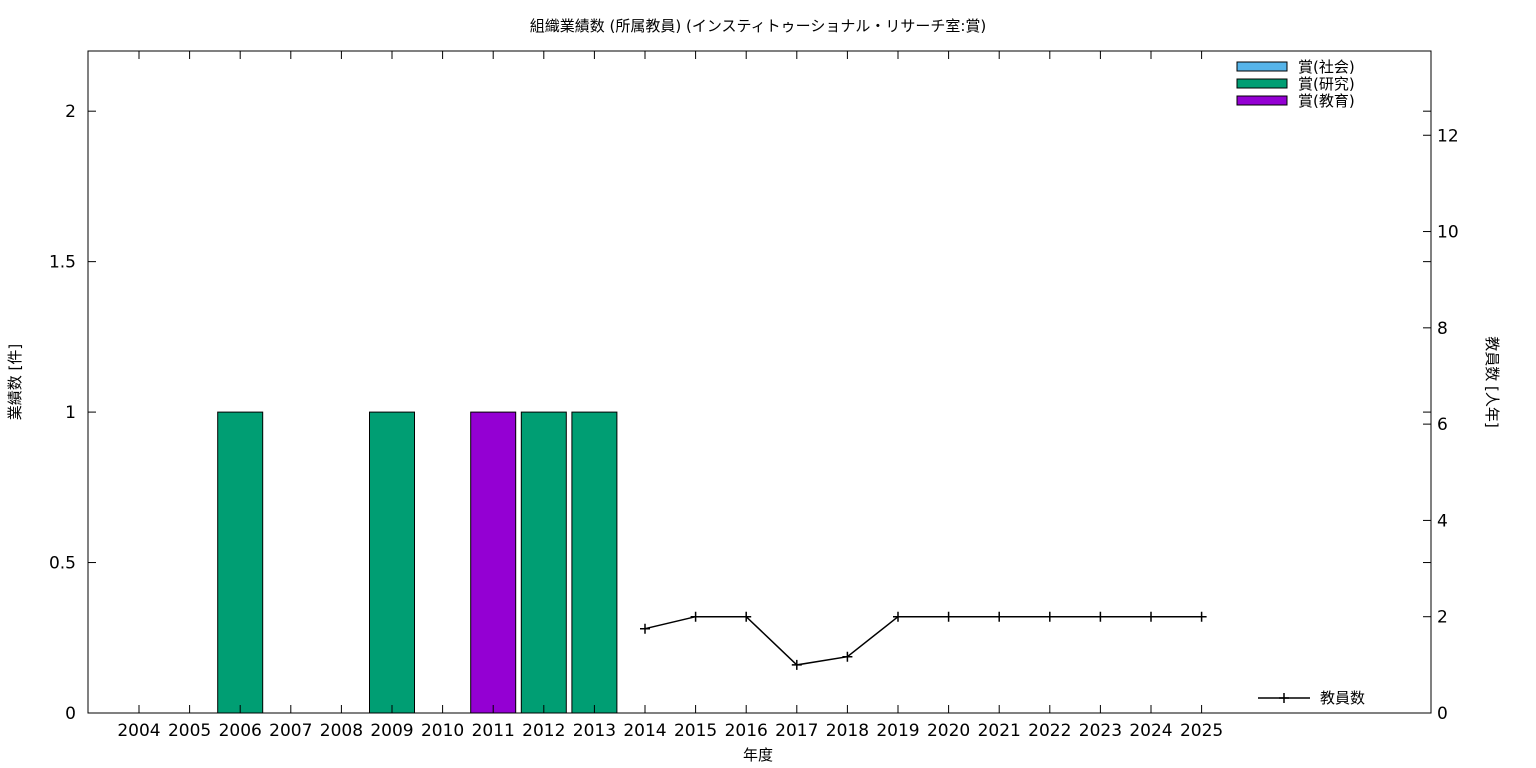 The height and width of the screenshot is (768, 1536). What do you see at coordinates (1442, 521) in the screenshot?
I see `y2-tick-label: 4` at bounding box center [1442, 521].